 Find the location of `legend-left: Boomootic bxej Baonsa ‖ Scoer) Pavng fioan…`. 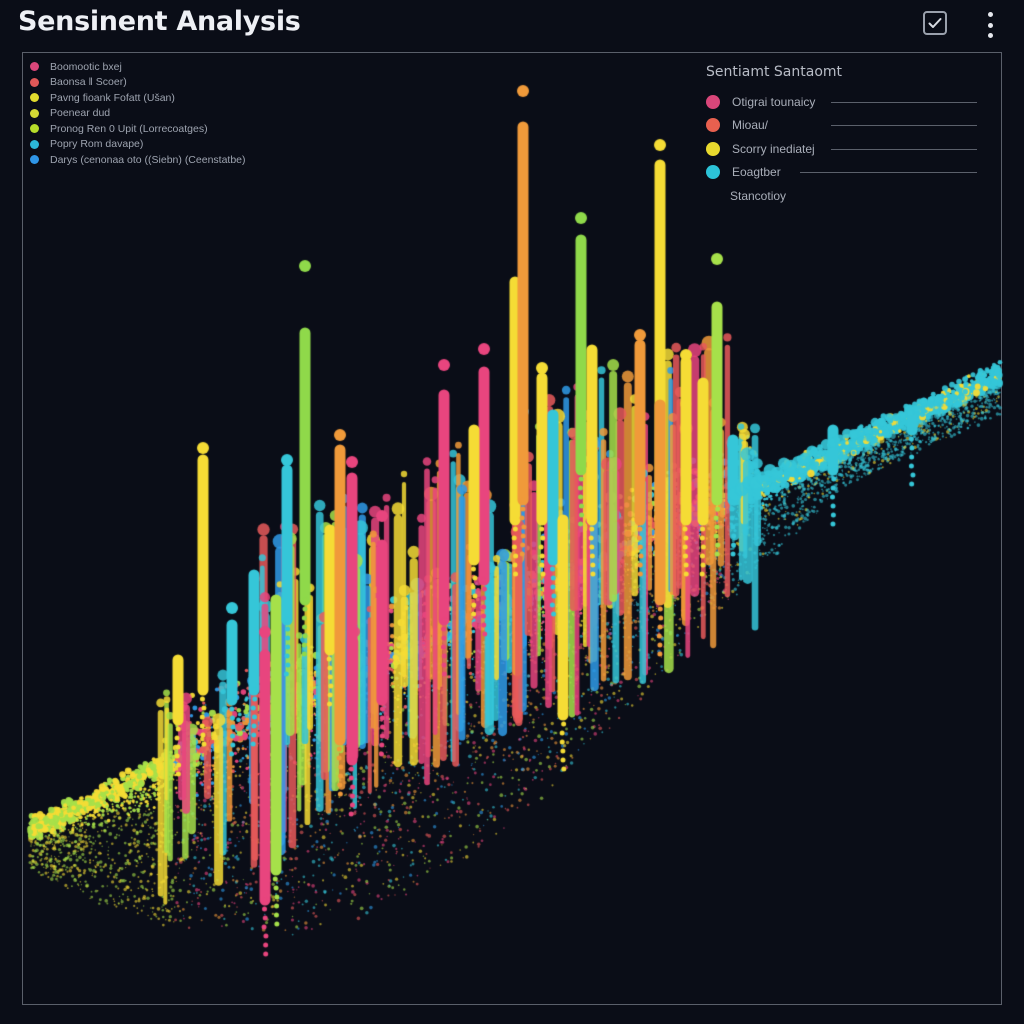

legend-left: Boomootic bxej Baonsa ‖ Scoer) Pavng fioan… is located at coordinates (138, 113).